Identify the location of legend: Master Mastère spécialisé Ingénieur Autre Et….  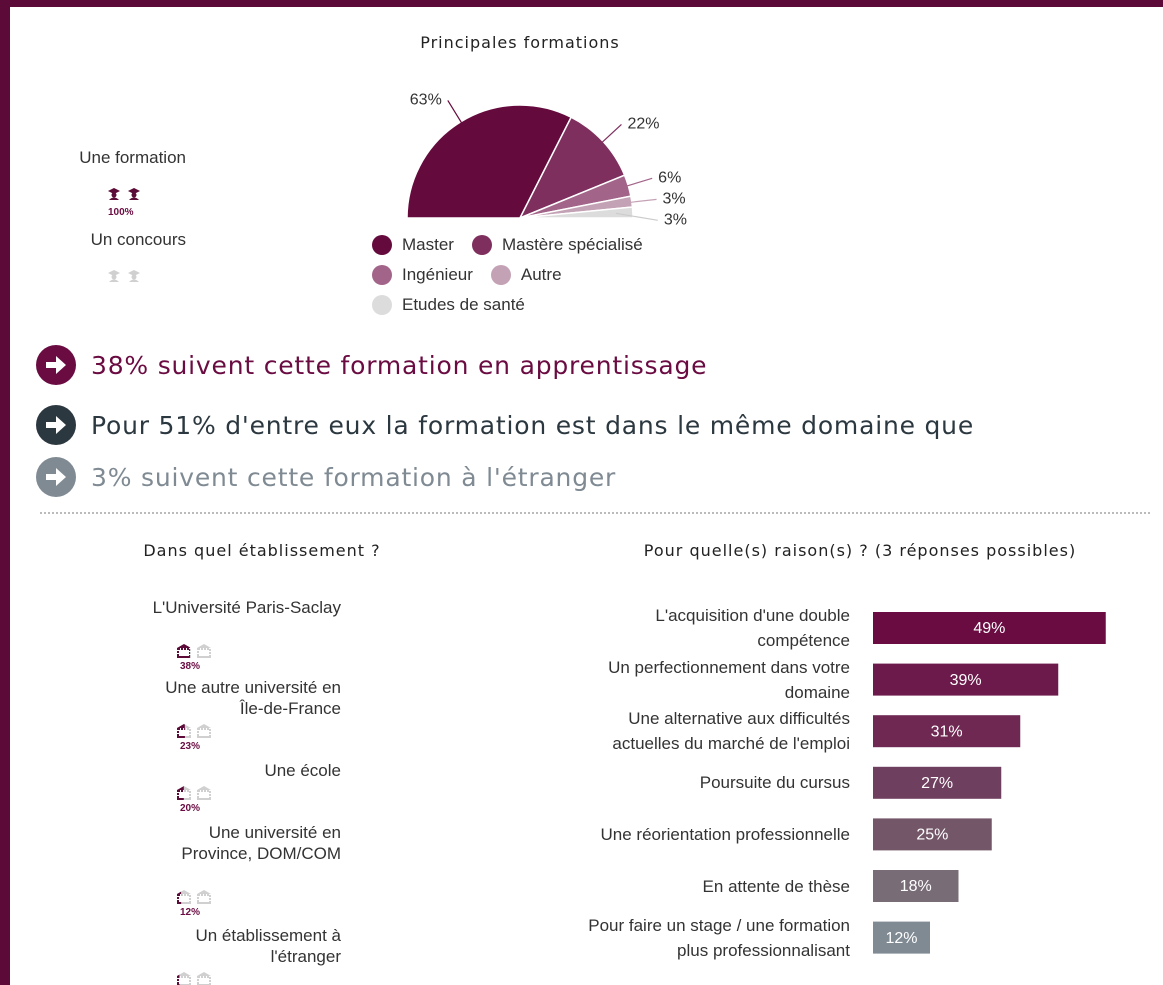
(532, 275).